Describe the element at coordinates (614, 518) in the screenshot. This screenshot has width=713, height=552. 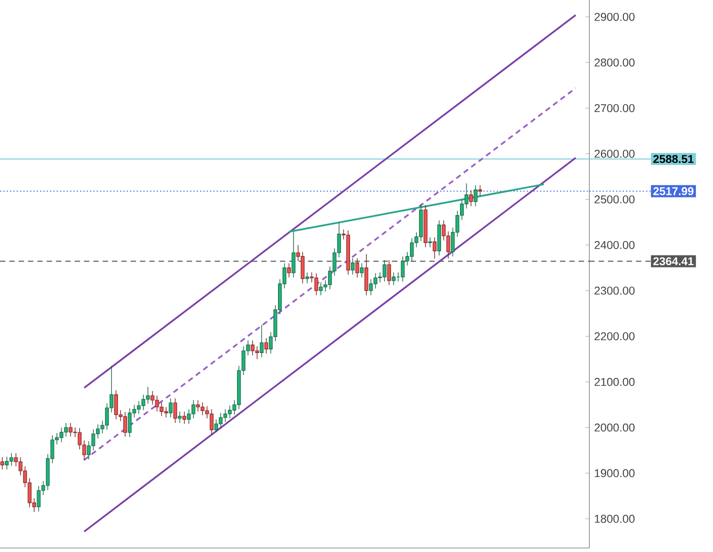
I see `y-tick-label: 1800.00` at that location.